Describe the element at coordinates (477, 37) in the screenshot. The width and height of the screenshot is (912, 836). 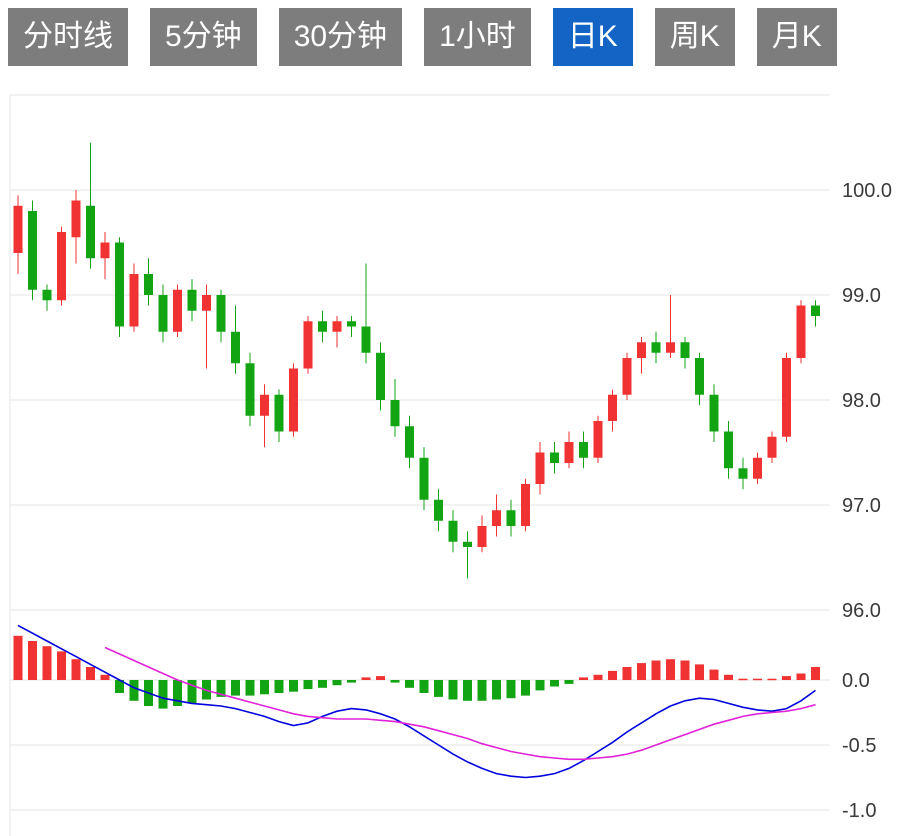
I see `tab-1hour: 1小时` at that location.